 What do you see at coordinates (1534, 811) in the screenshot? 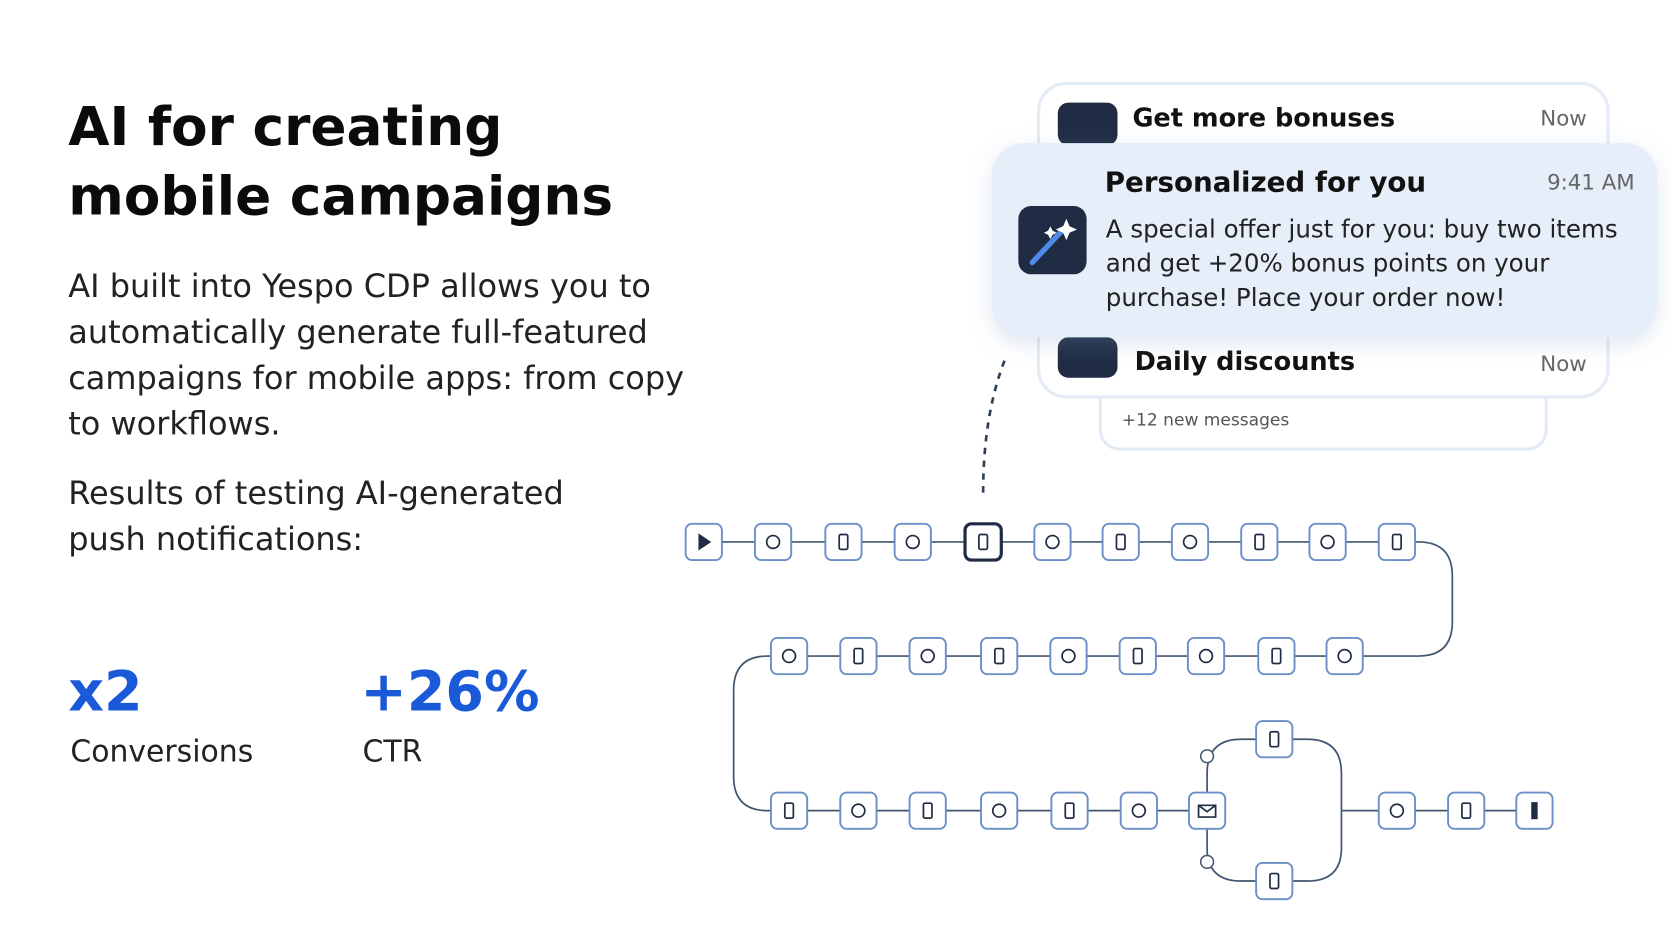
I see `end-icon` at bounding box center [1534, 811].